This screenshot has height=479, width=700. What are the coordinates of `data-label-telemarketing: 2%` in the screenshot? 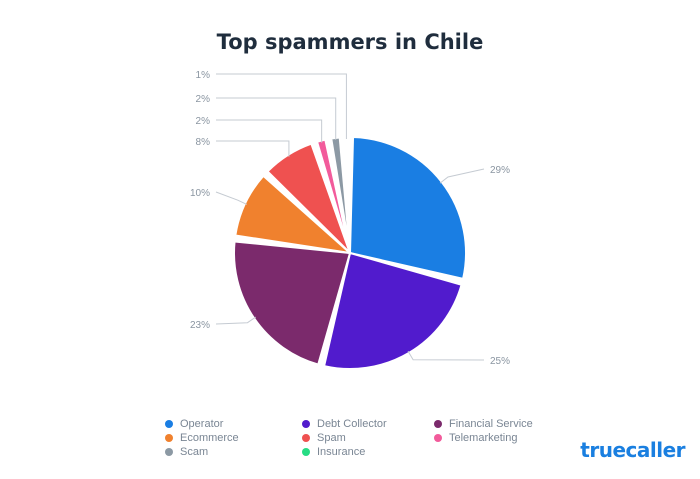 It's located at (203, 121).